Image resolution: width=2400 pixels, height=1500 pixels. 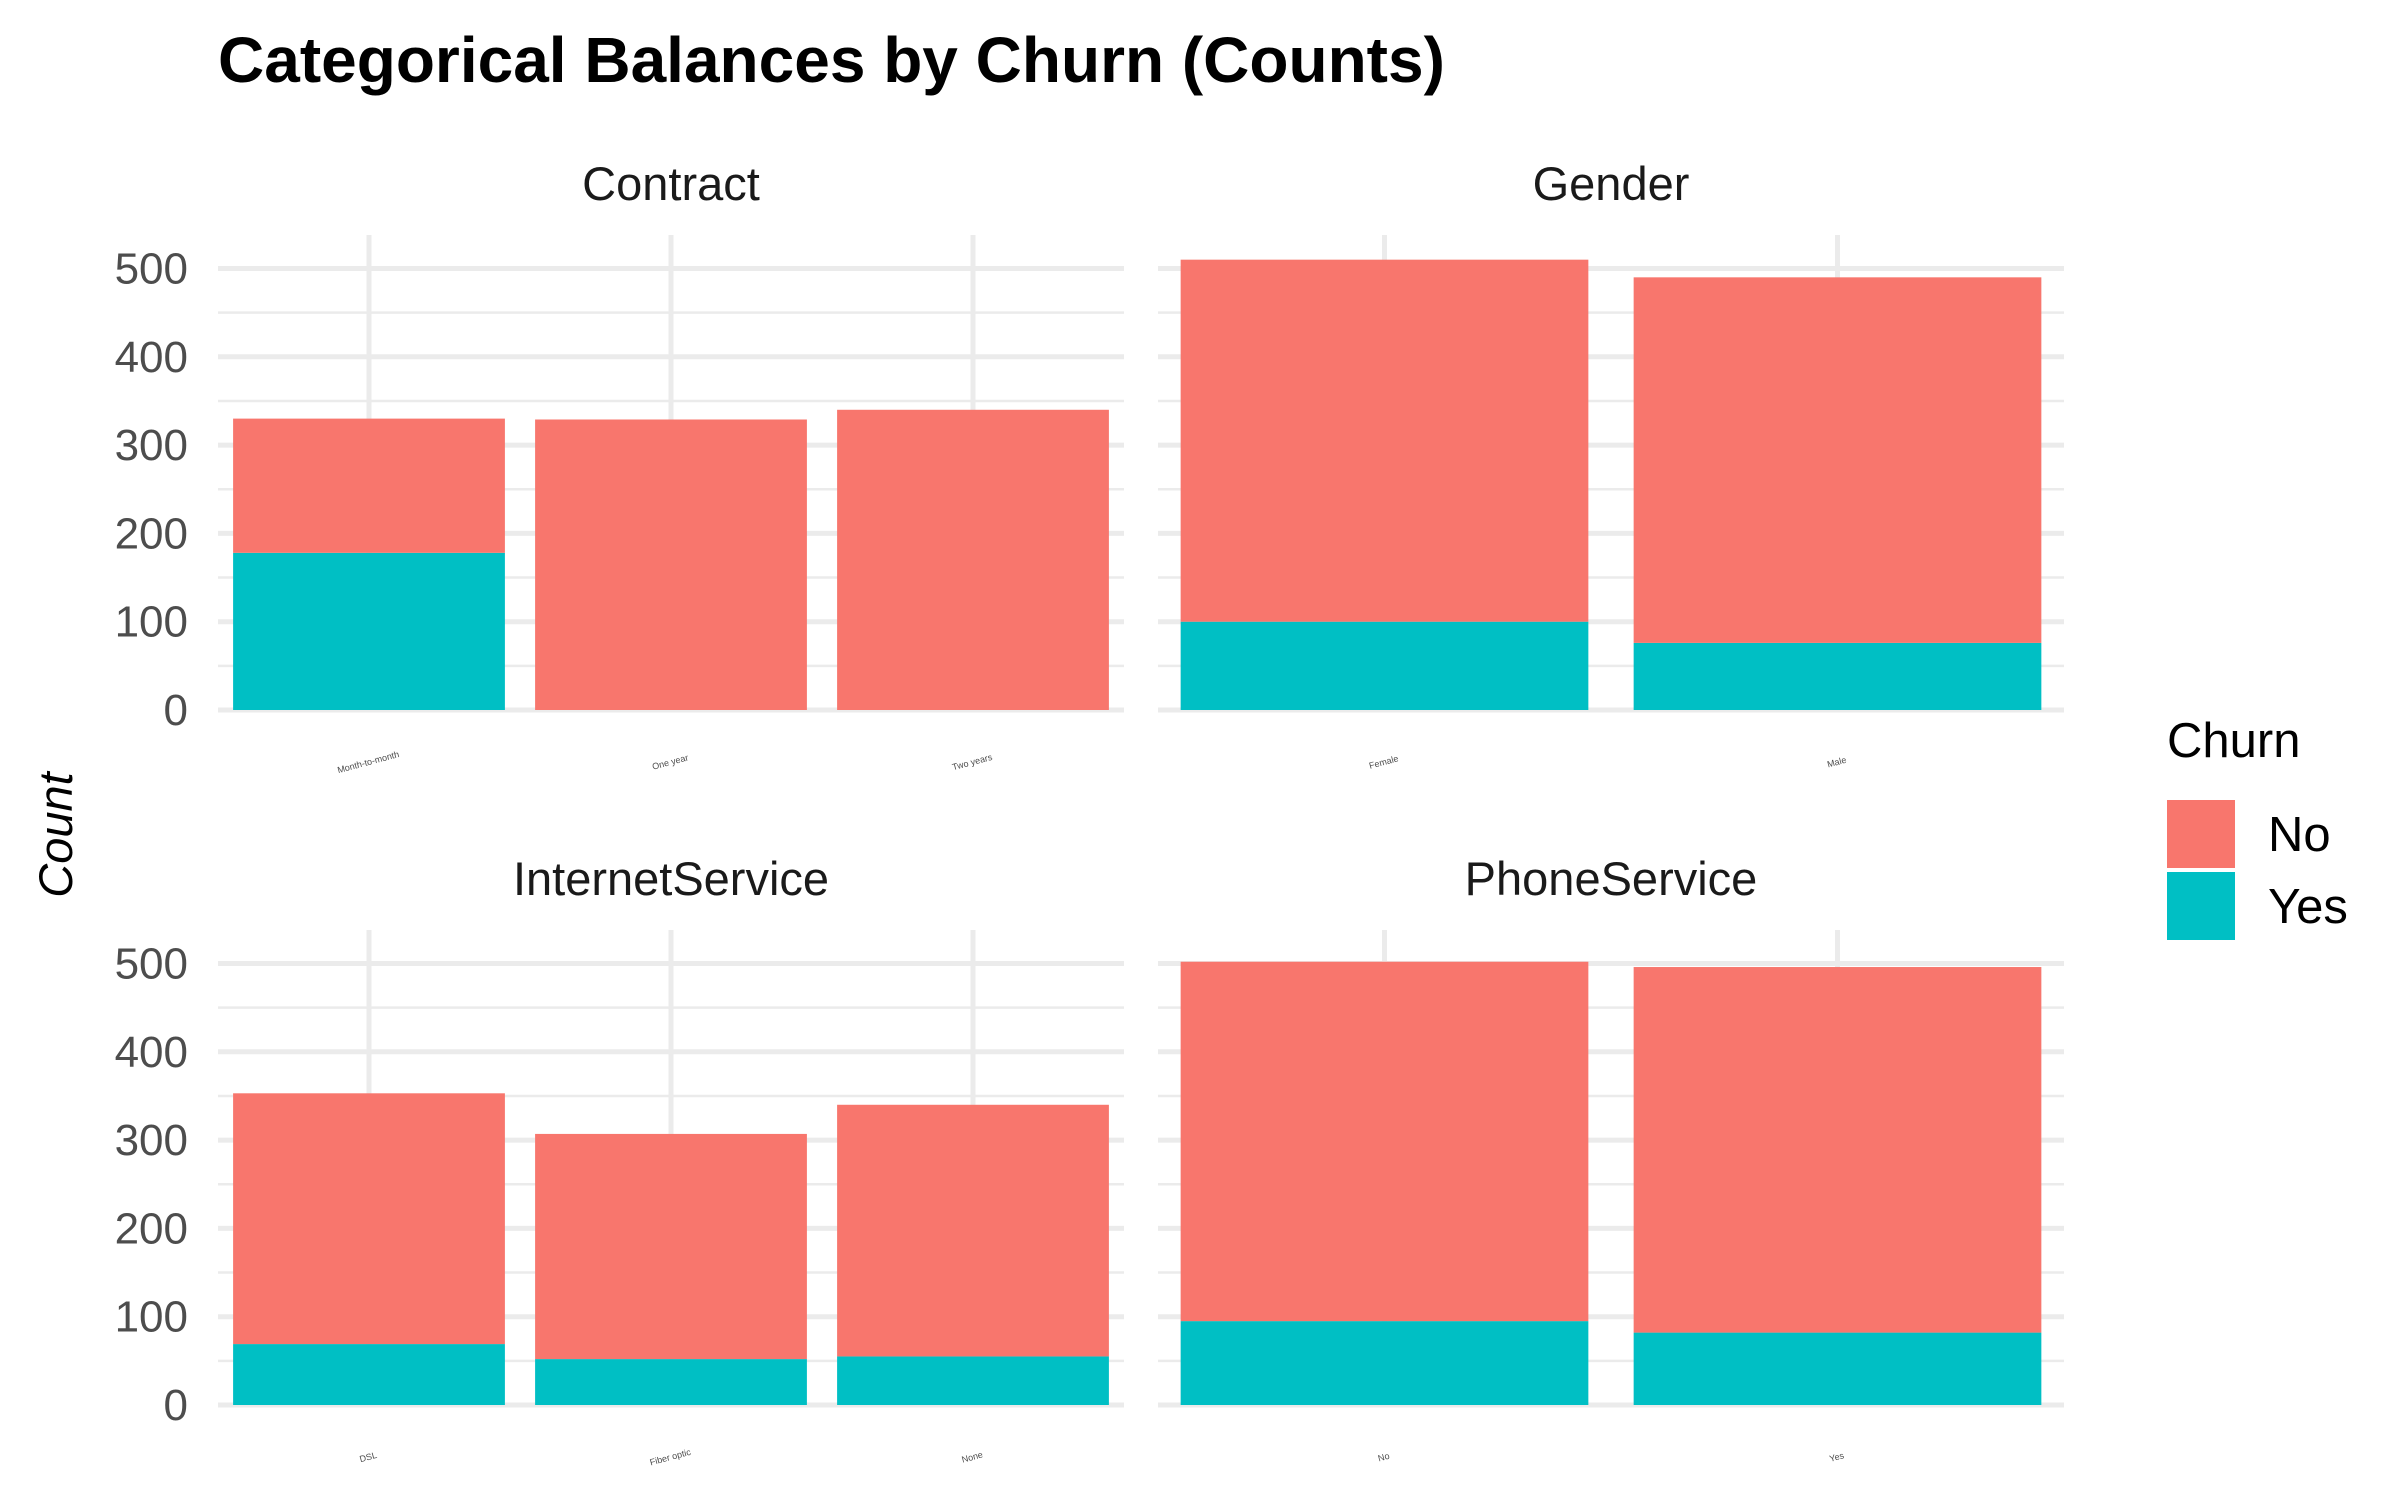 What do you see at coordinates (671, 1382) in the screenshot?
I see `bar-internetservice-fiber-optic-yes` at bounding box center [671, 1382].